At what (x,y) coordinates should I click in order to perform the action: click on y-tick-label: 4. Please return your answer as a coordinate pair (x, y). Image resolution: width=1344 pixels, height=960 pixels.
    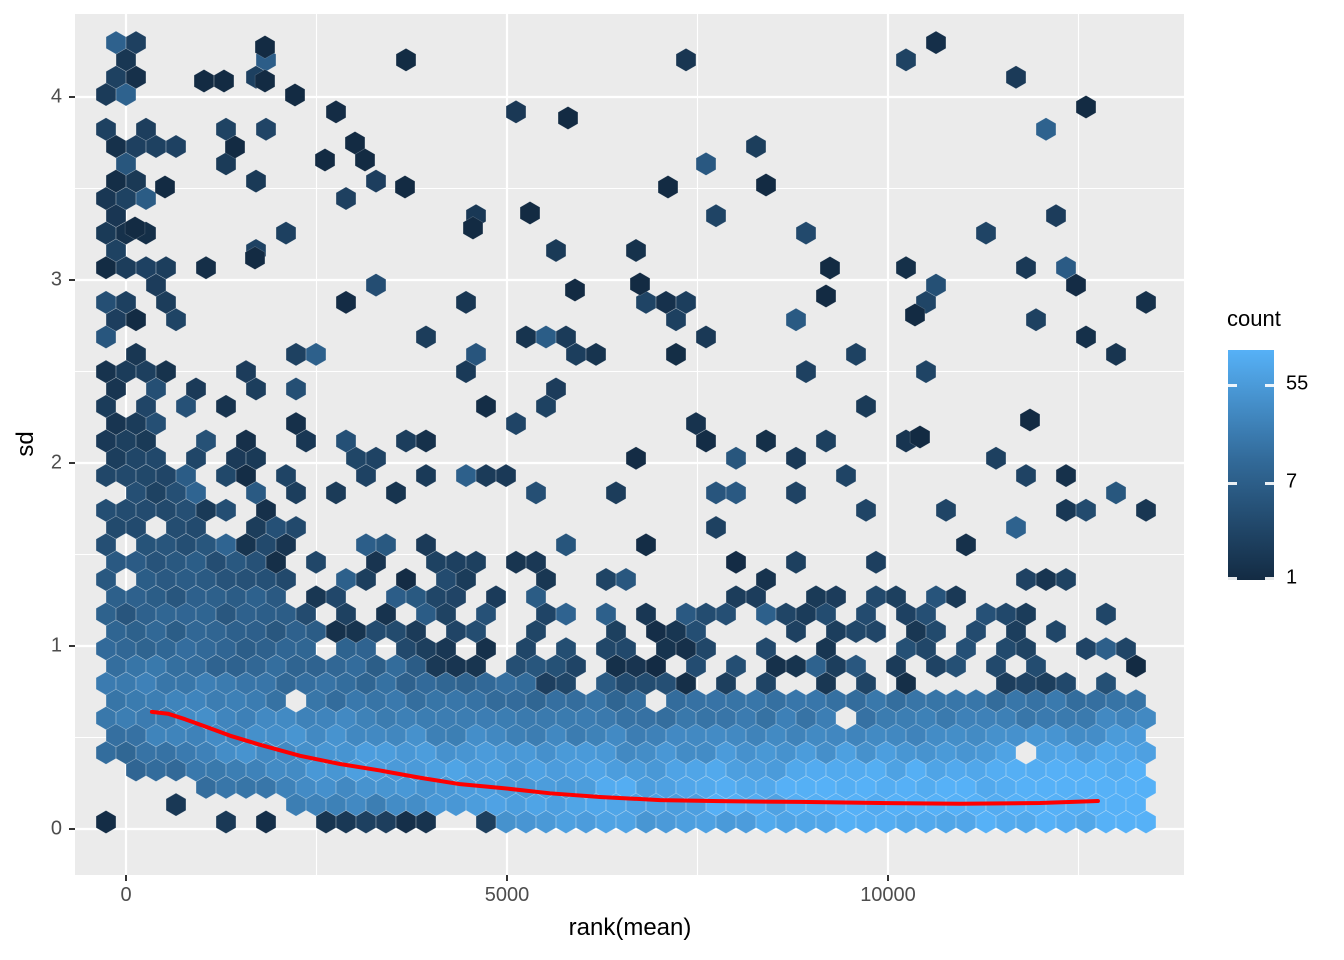
    Looking at the image, I should click on (56, 96).